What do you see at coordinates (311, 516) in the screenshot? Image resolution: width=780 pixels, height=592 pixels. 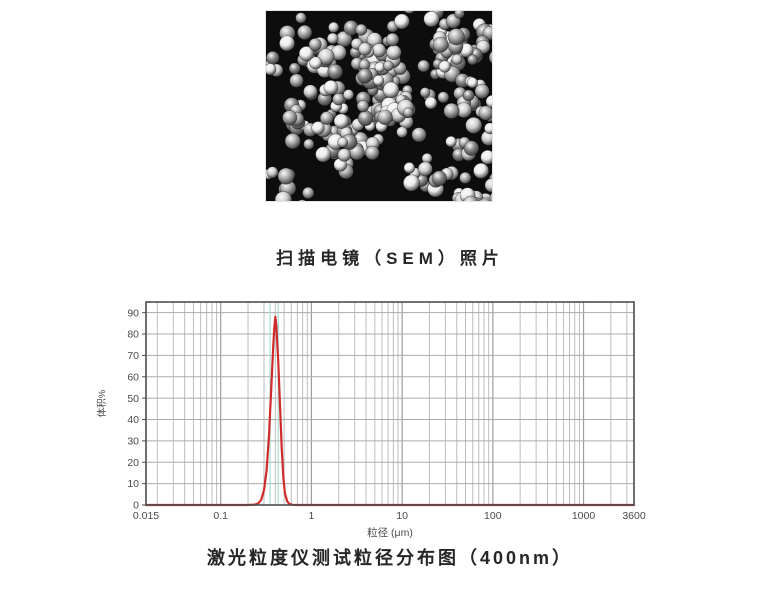 I see `x-tick-label: 1` at bounding box center [311, 516].